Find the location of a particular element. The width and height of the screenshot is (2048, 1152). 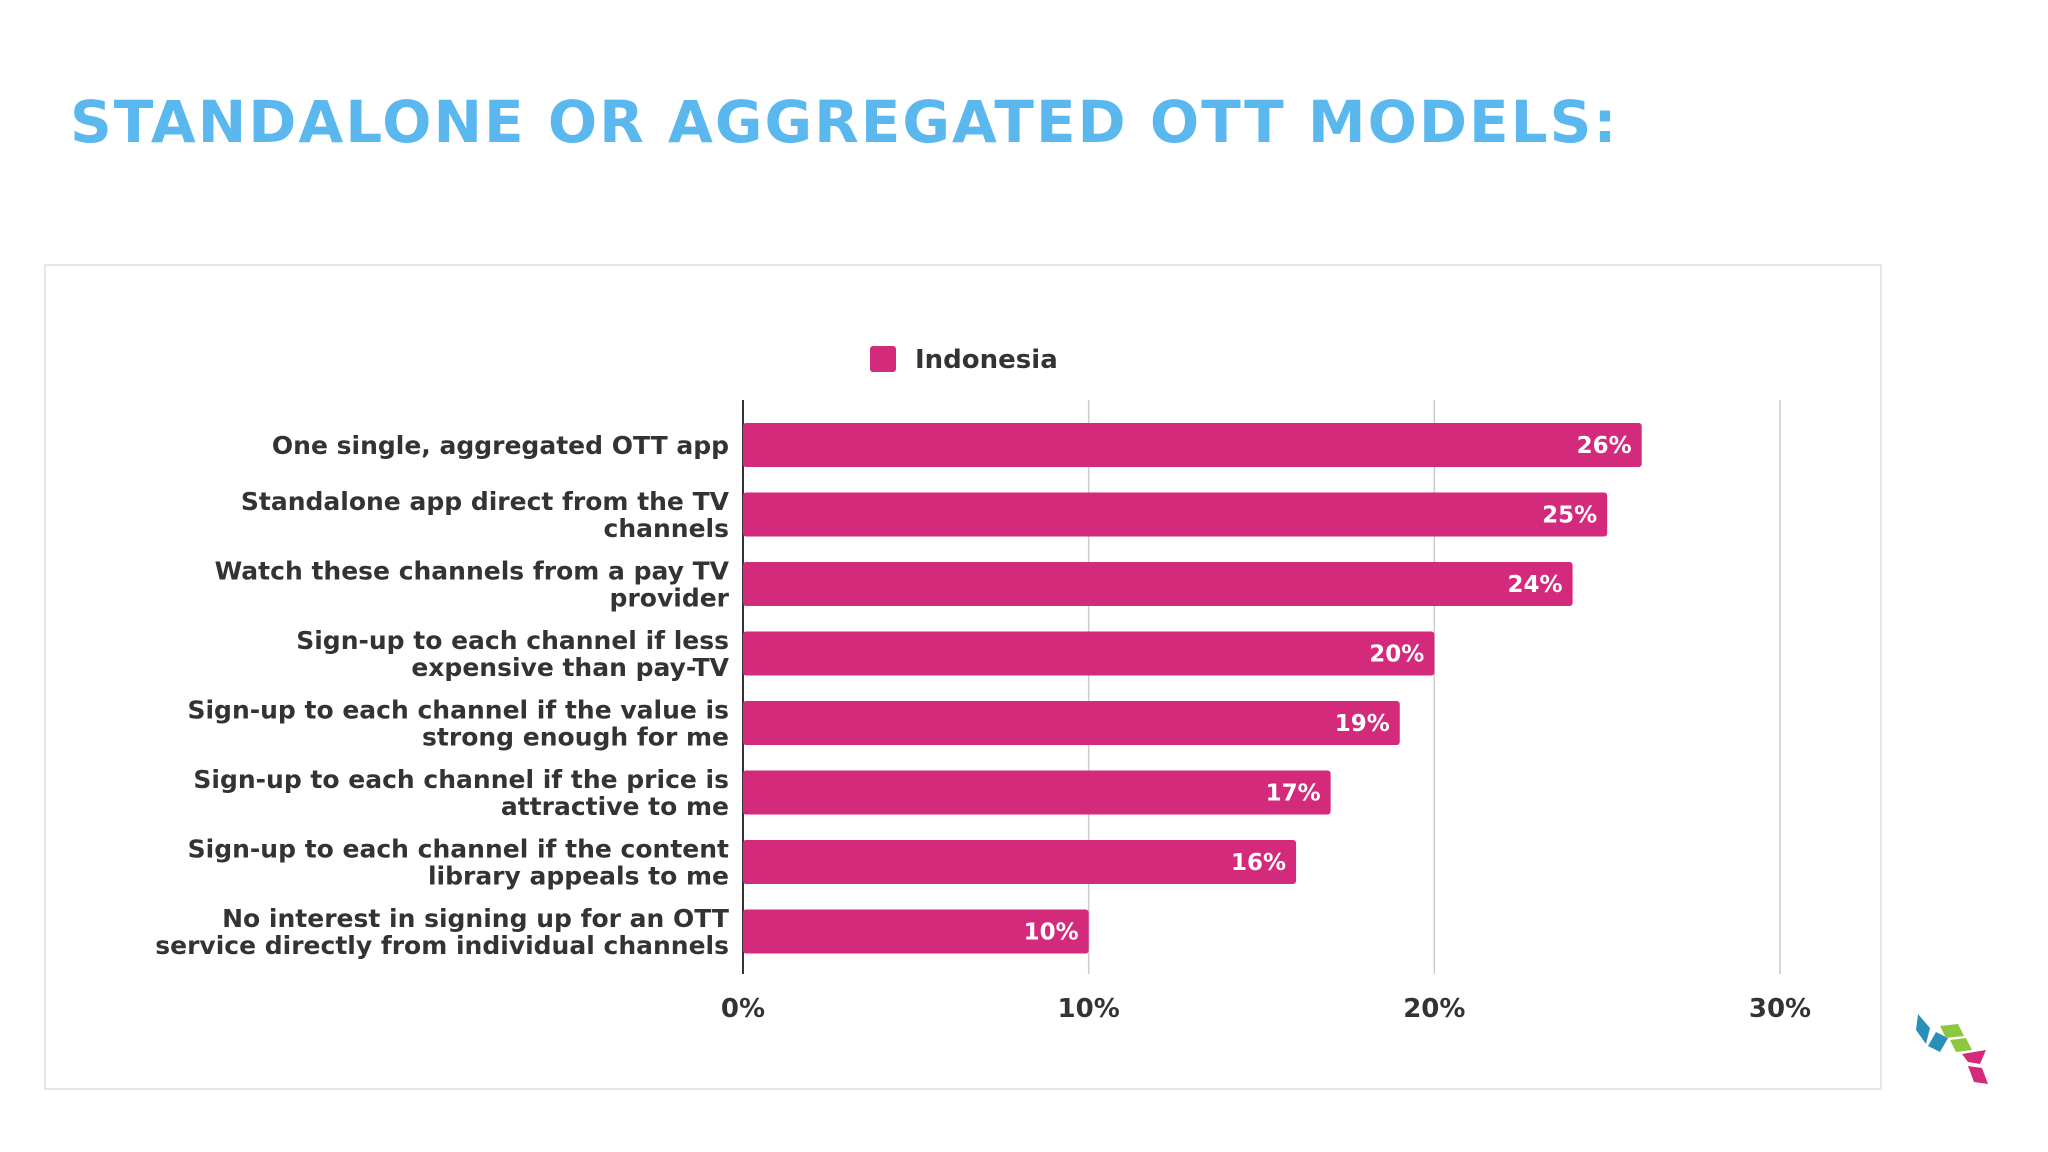

category-label: library appeals to me is located at coordinates (578, 876).